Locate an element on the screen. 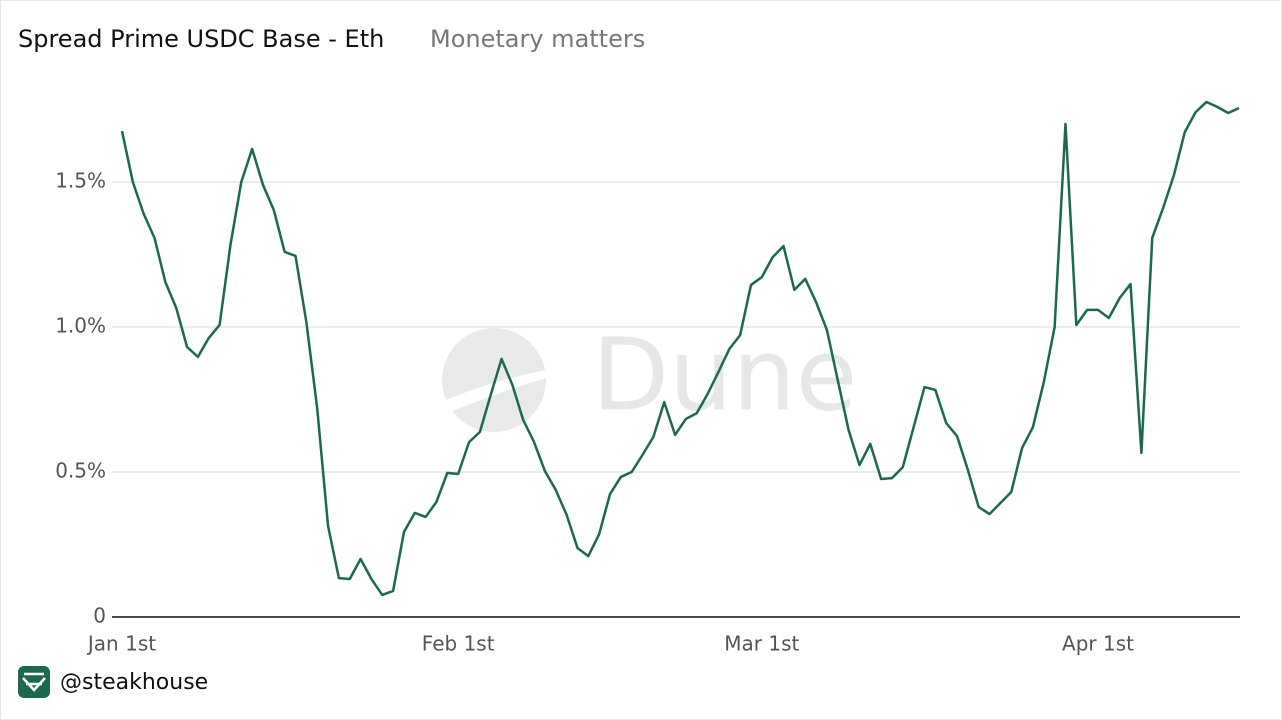  y-tick-label: 0.5% is located at coordinates (80, 471).